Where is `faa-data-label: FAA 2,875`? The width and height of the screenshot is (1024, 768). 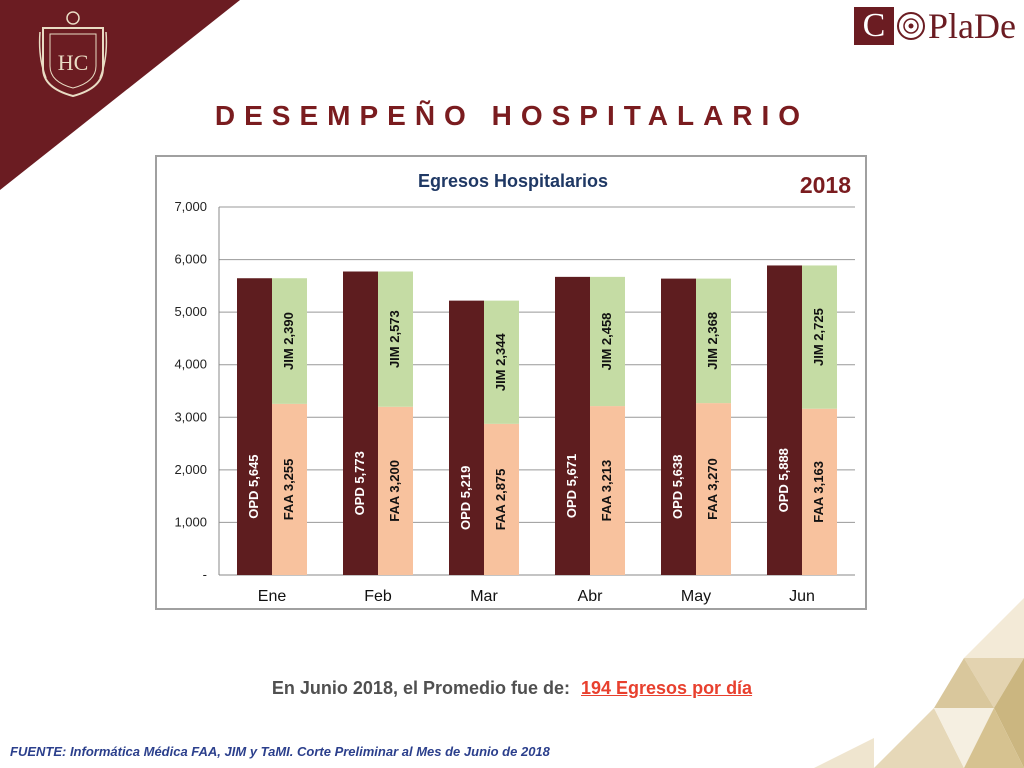
faa-data-label: FAA 2,875 is located at coordinates (500, 500).